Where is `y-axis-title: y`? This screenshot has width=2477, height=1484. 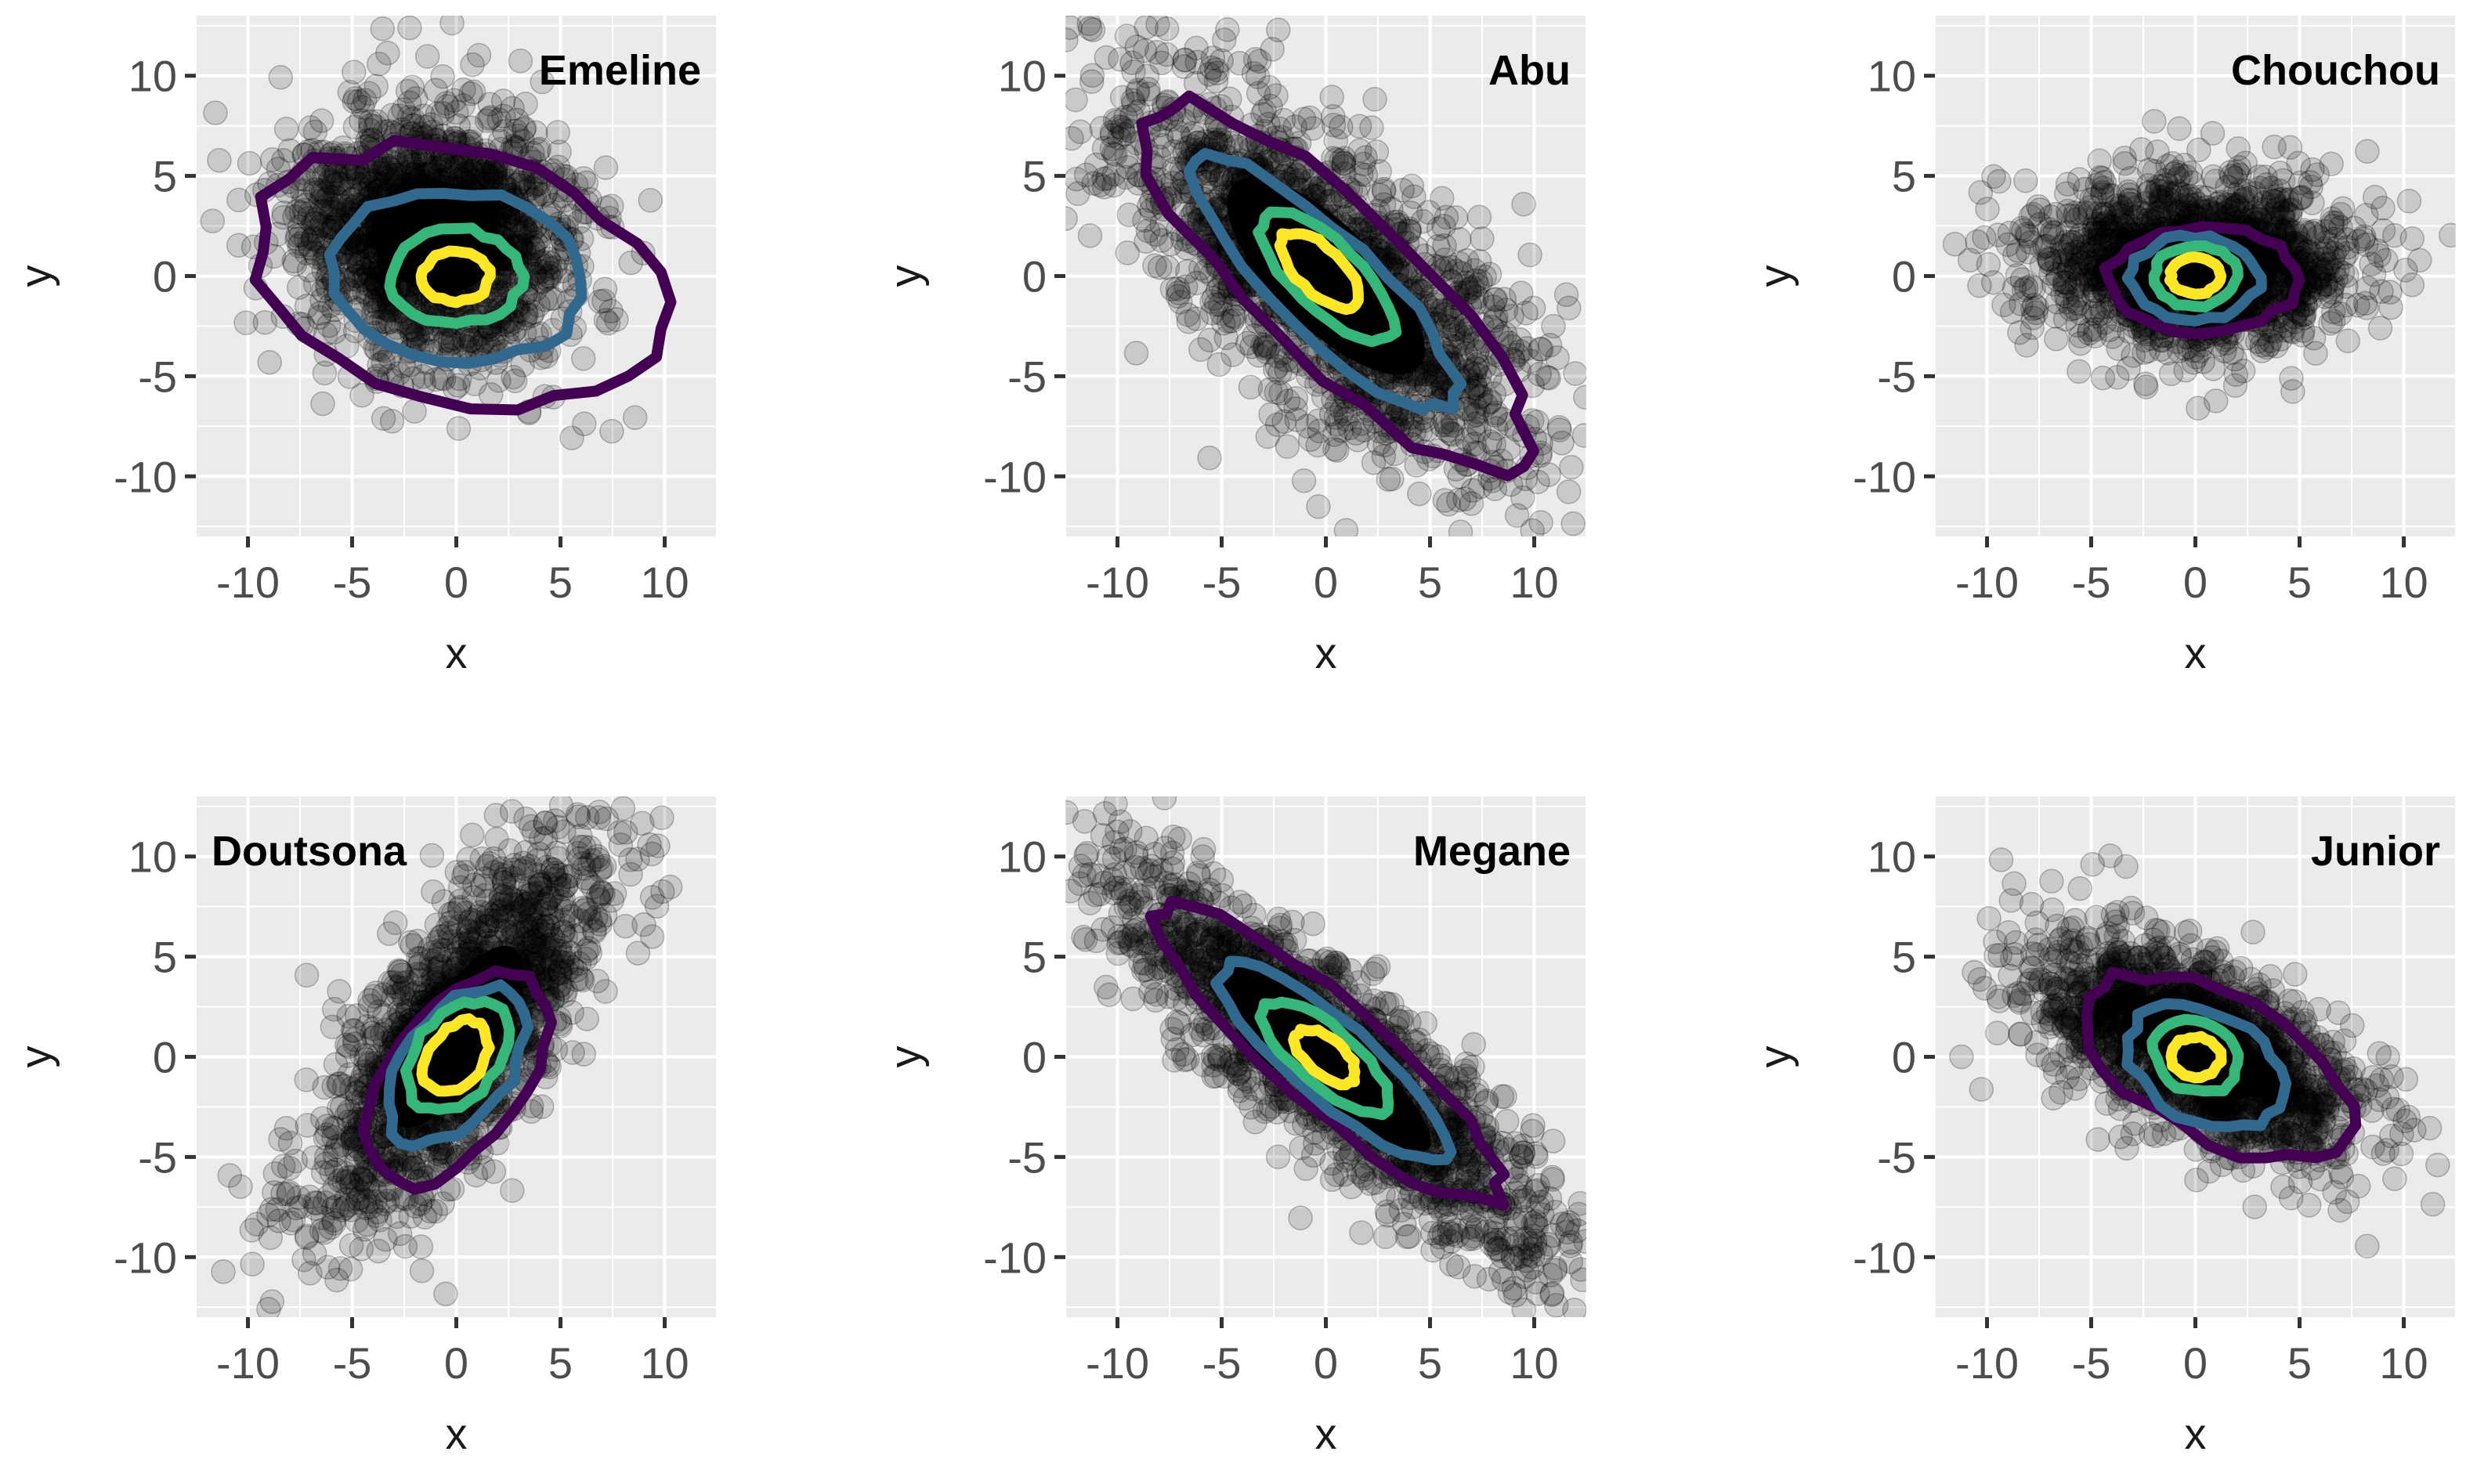 y-axis-title: y is located at coordinates (905, 276).